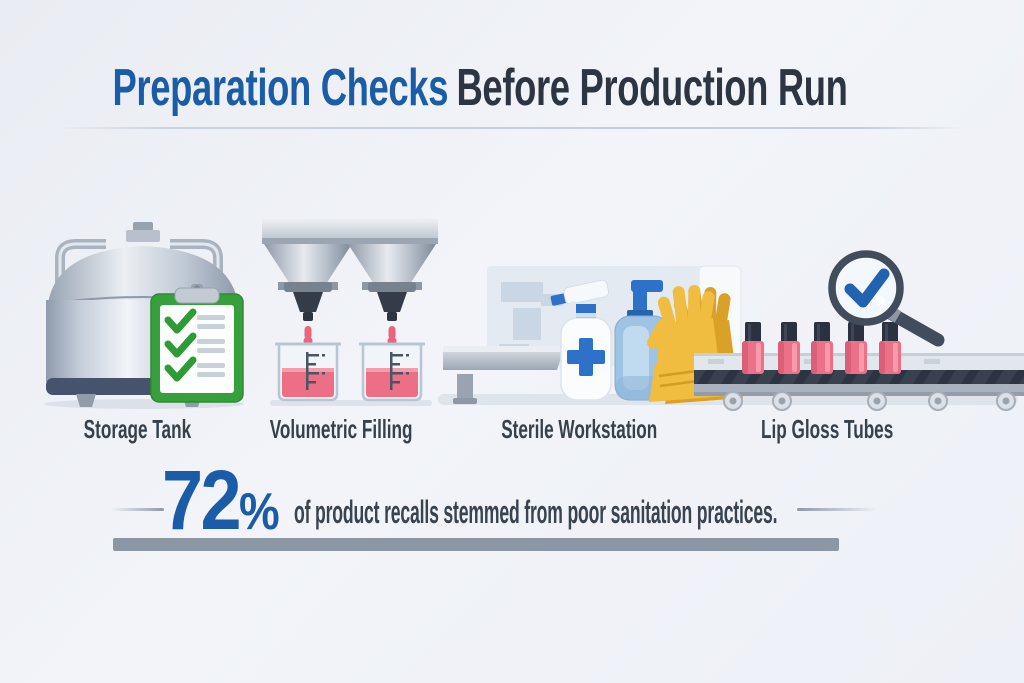 The height and width of the screenshot is (683, 1024). Describe the element at coordinates (827, 429) in the screenshot. I see `lip-gloss-tubes-label: Lip Gloss Tubes` at that location.